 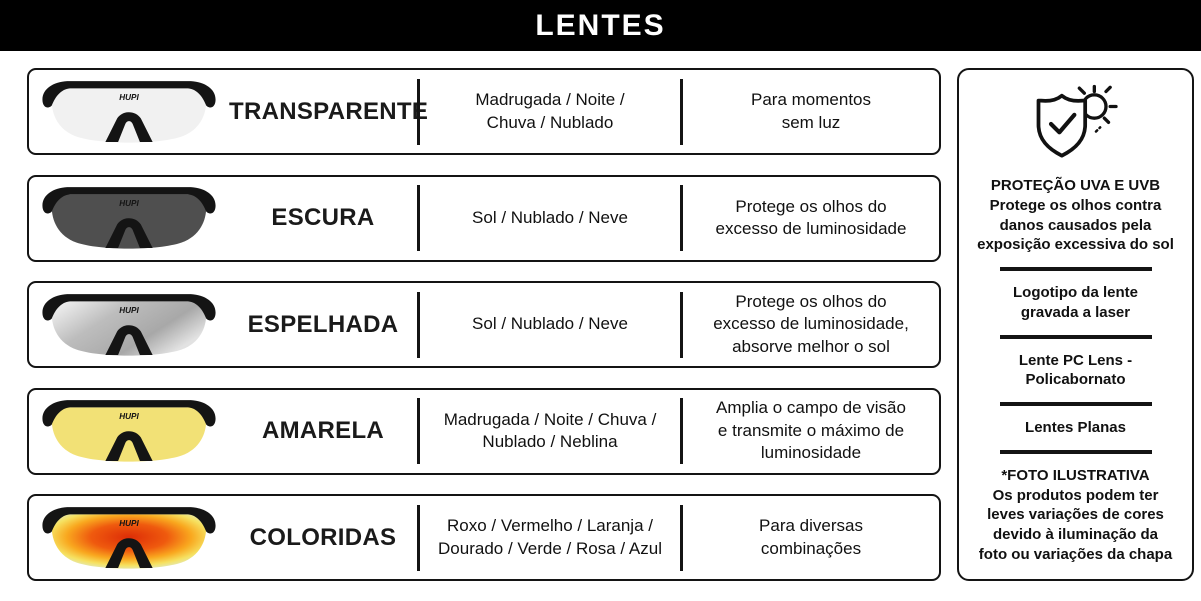 I want to click on feature-pc-lens: Lente PC Lens - Policabornato, so click(x=1075, y=370).